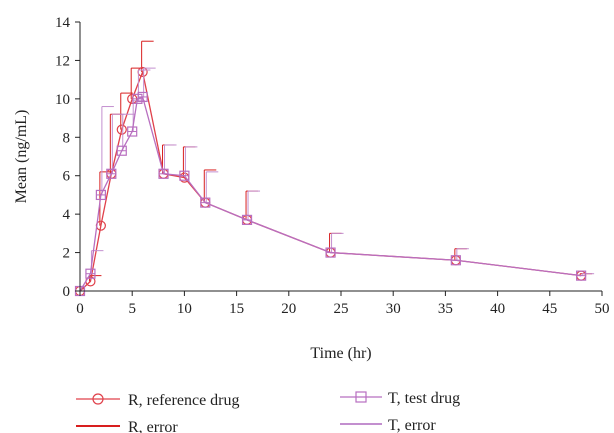  I want to click on x-tick-label: 45, so click(549, 309).